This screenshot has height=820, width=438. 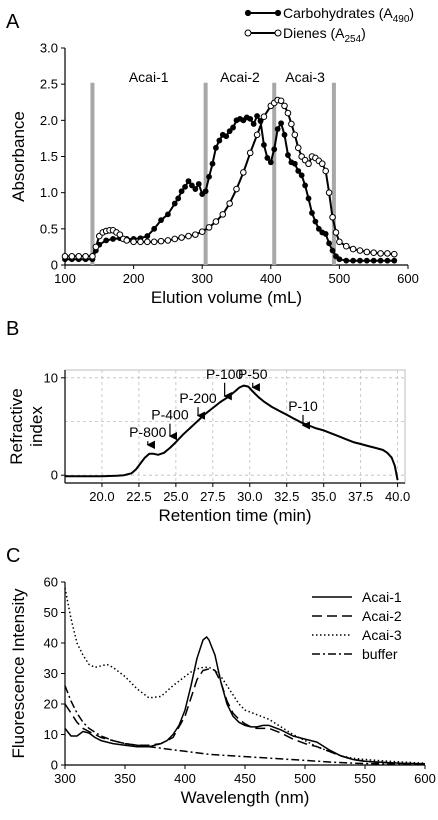 I want to click on x-tick-label: 300, so click(x=202, y=278).